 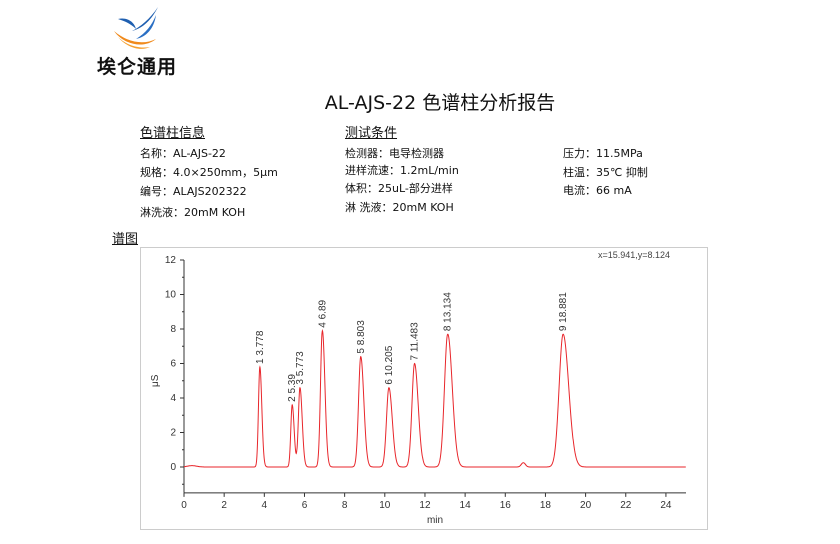 I want to click on peak-label: 8 13.134, so click(x=448, y=311).